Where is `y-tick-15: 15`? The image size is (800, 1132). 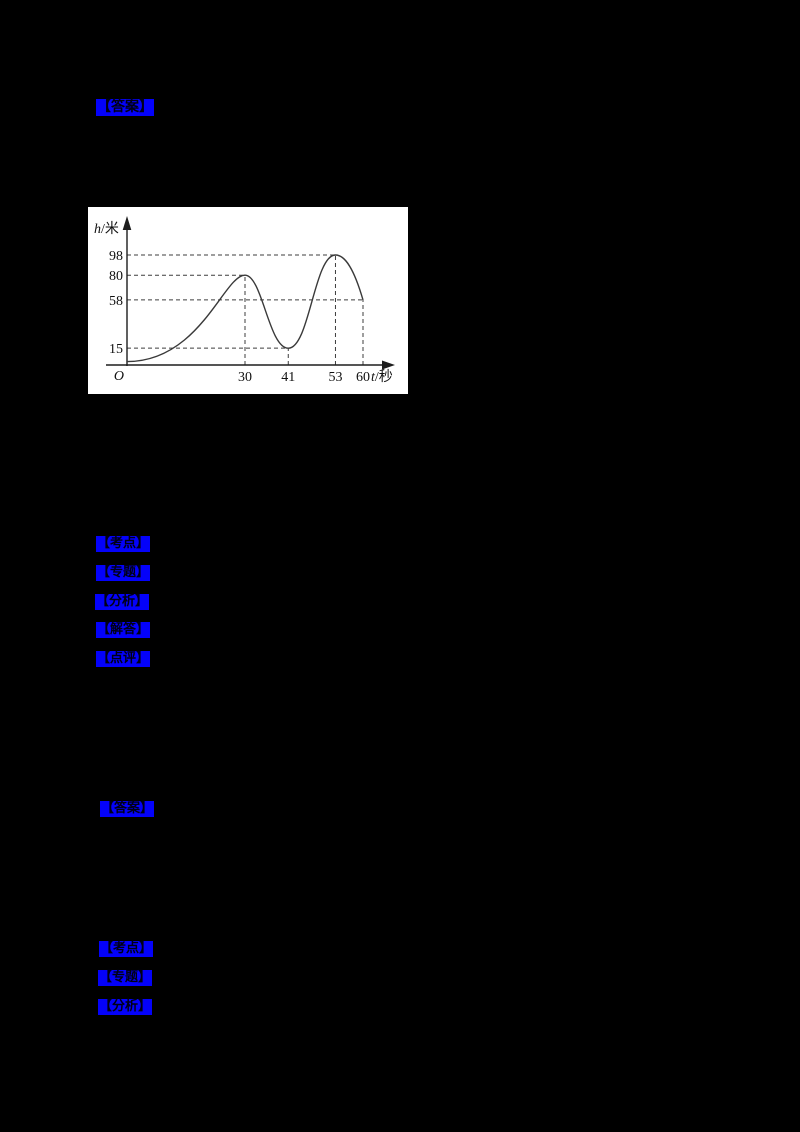
y-tick-15: 15 is located at coordinates (116, 349).